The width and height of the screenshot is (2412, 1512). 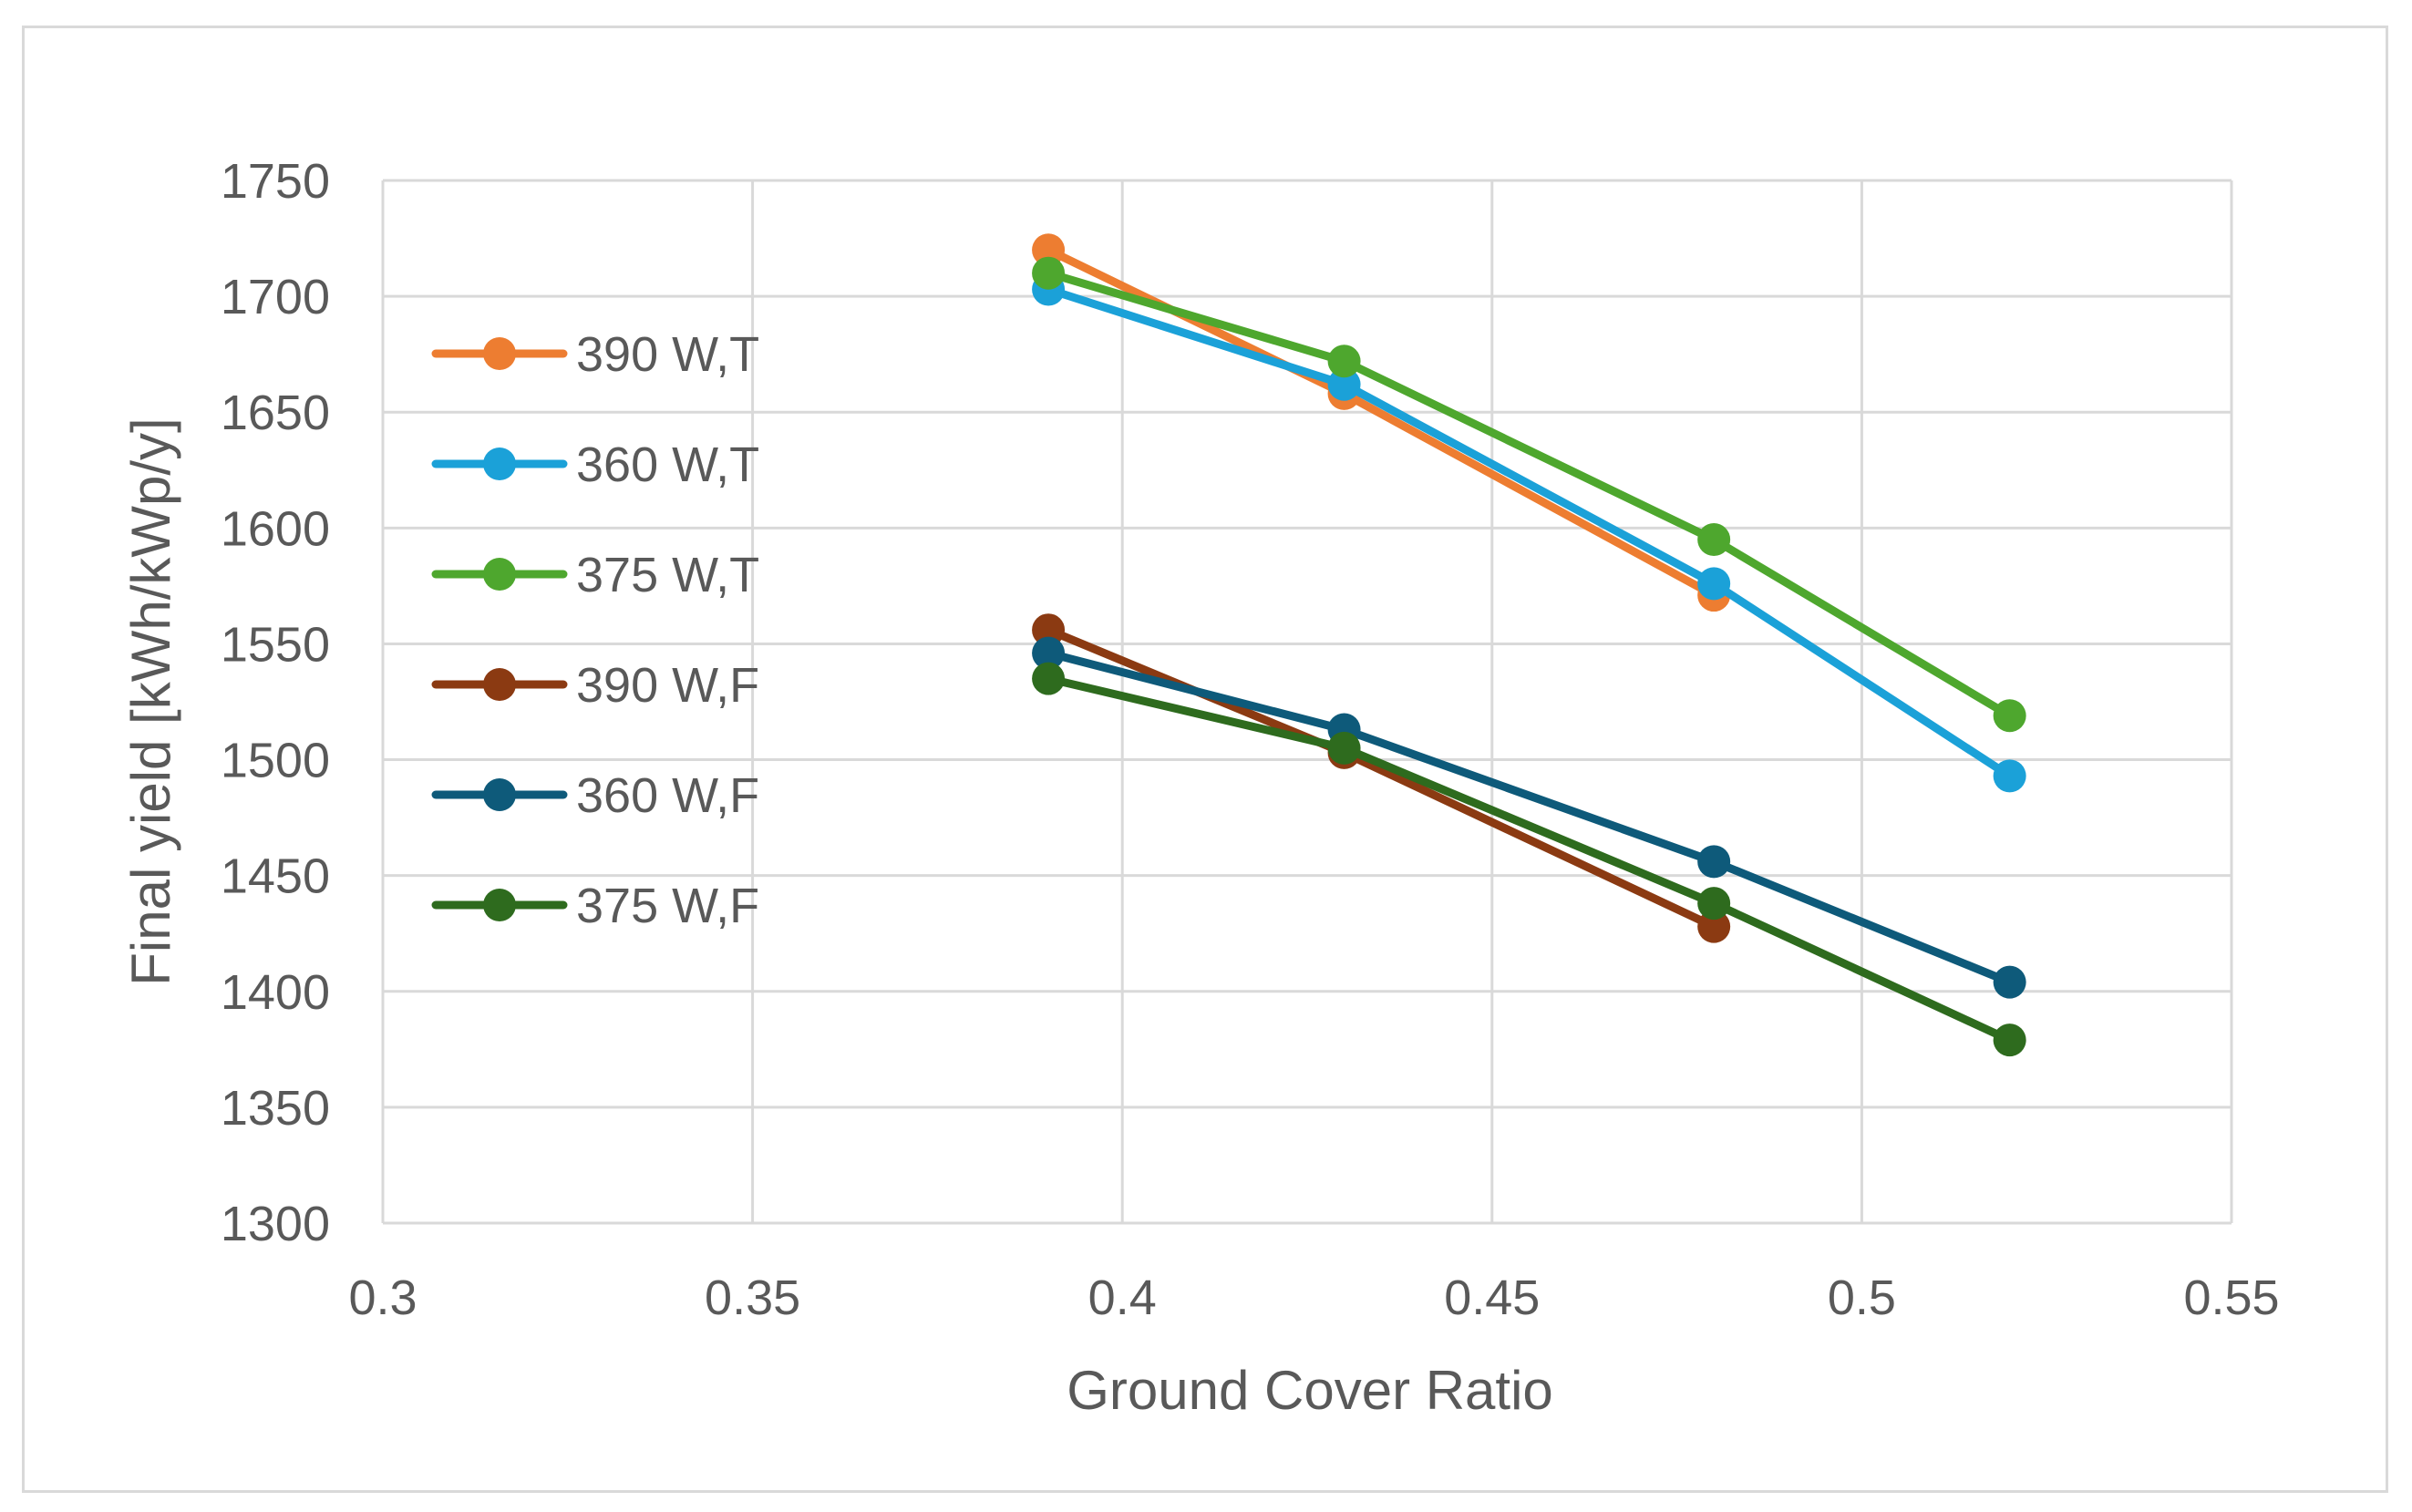 What do you see at coordinates (1381, 422) in the screenshot?
I see `series-390-w-t` at bounding box center [1381, 422].